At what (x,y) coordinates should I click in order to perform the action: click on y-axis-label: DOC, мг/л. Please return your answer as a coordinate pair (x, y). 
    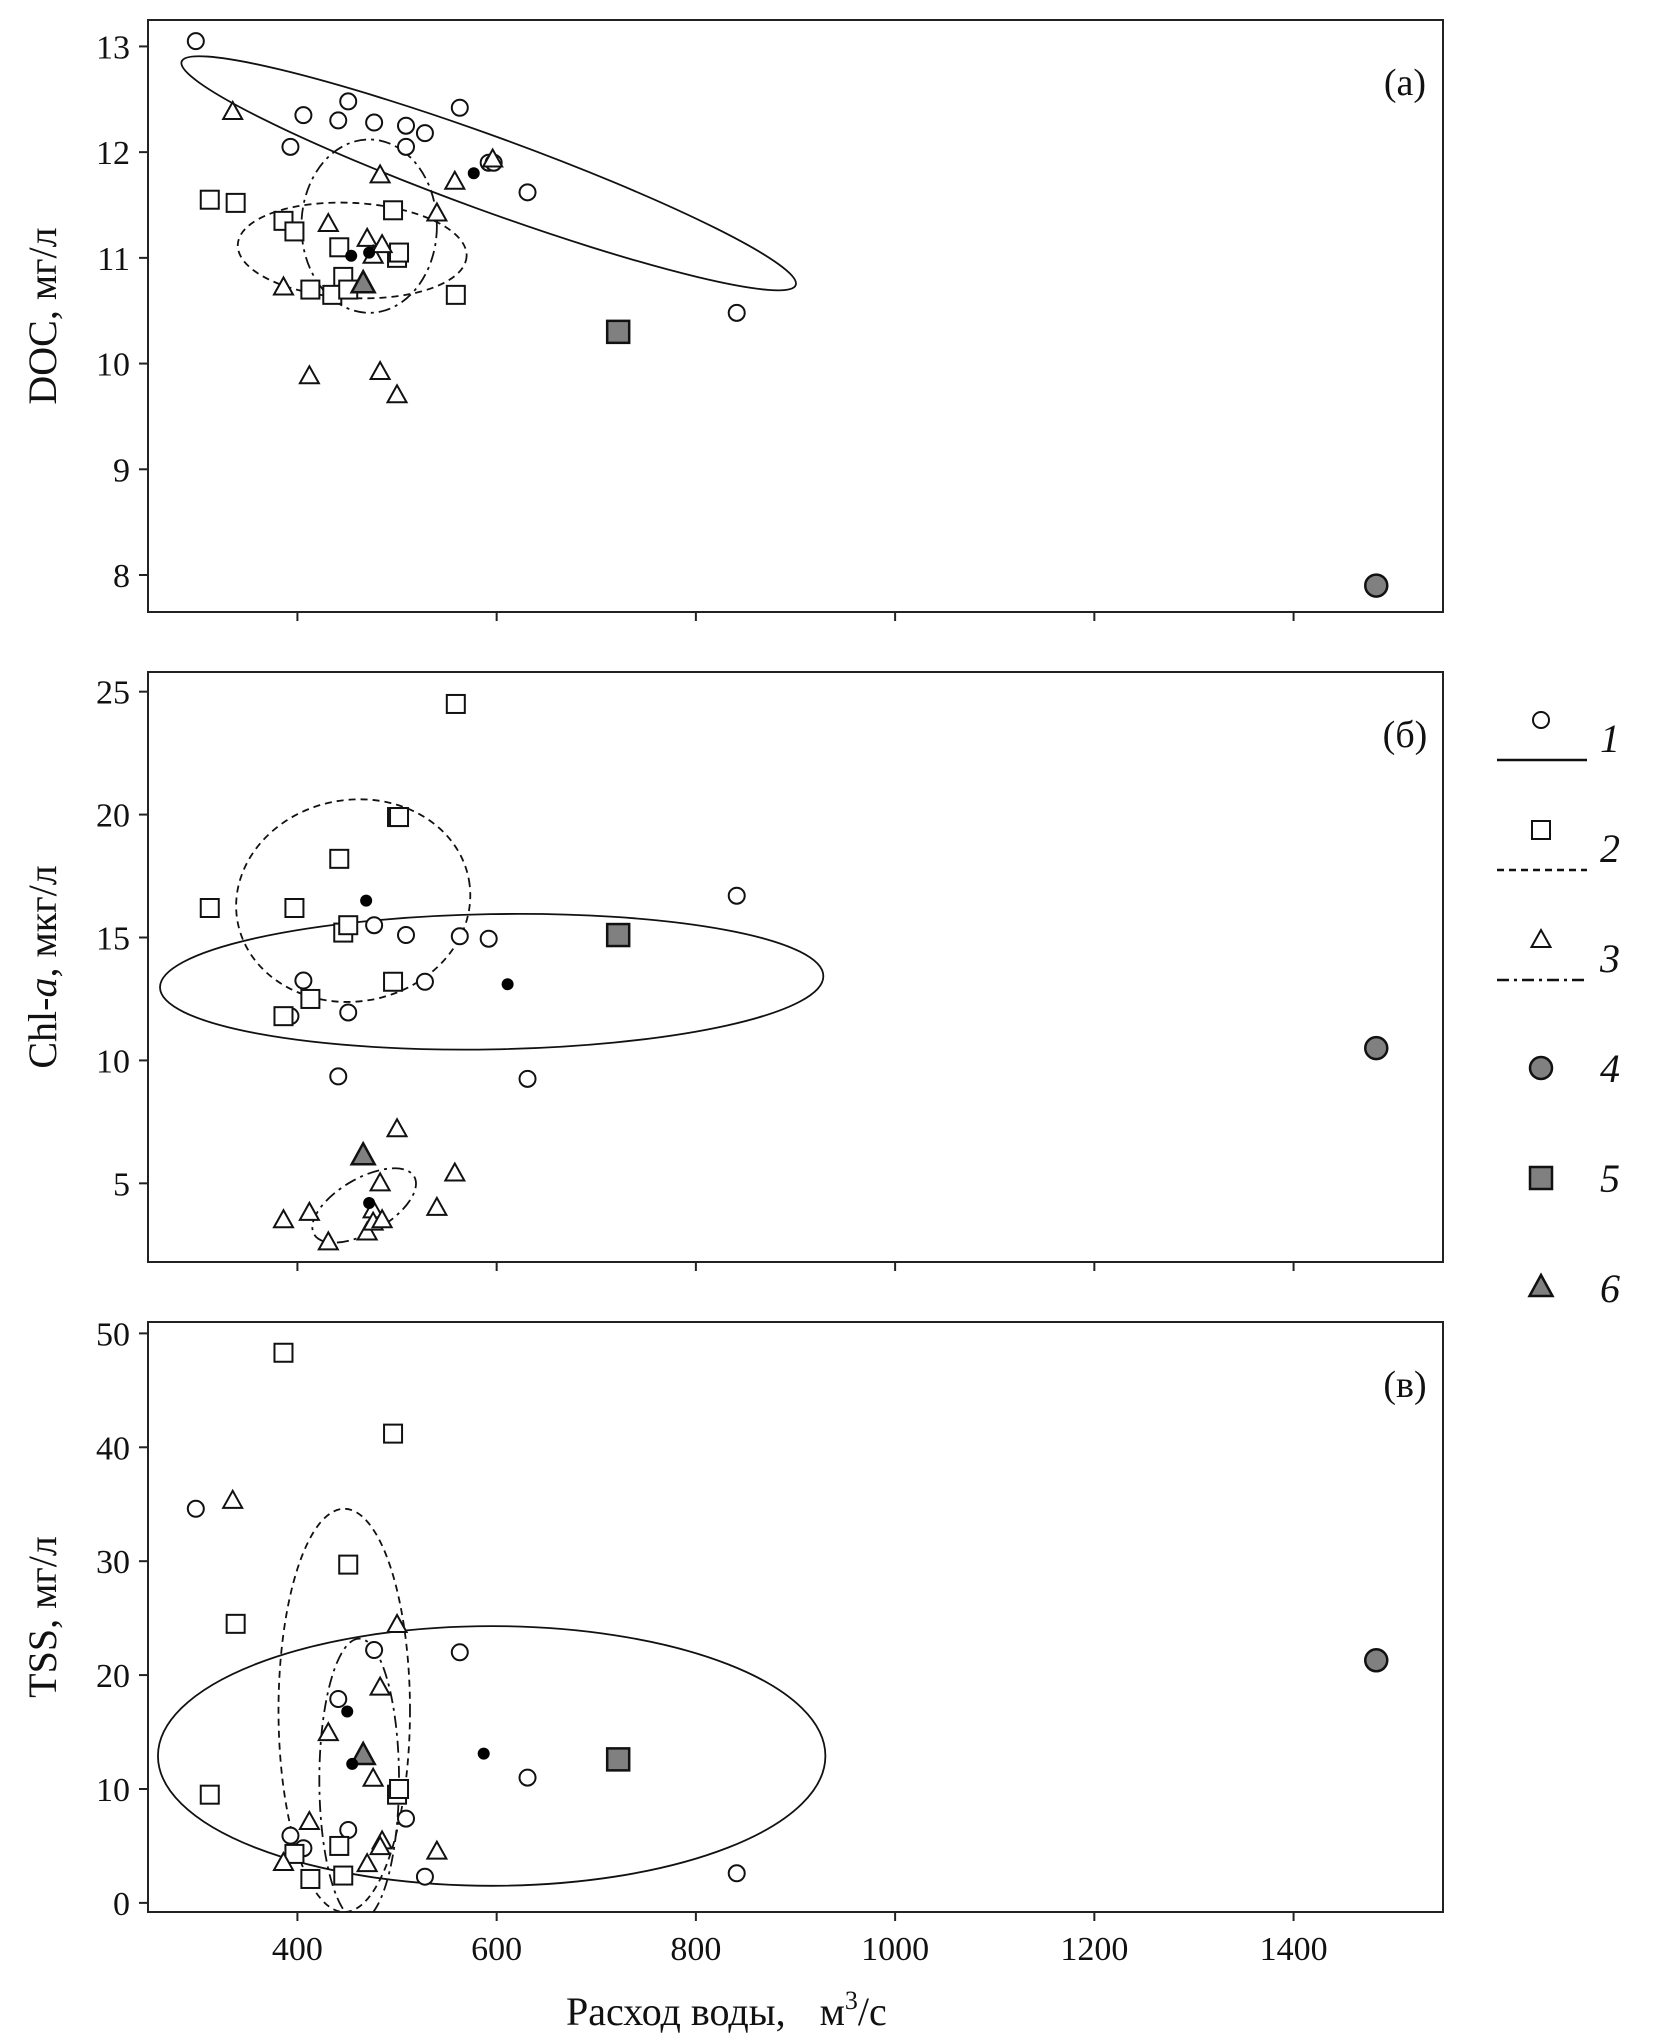
    Looking at the image, I should click on (42, 315).